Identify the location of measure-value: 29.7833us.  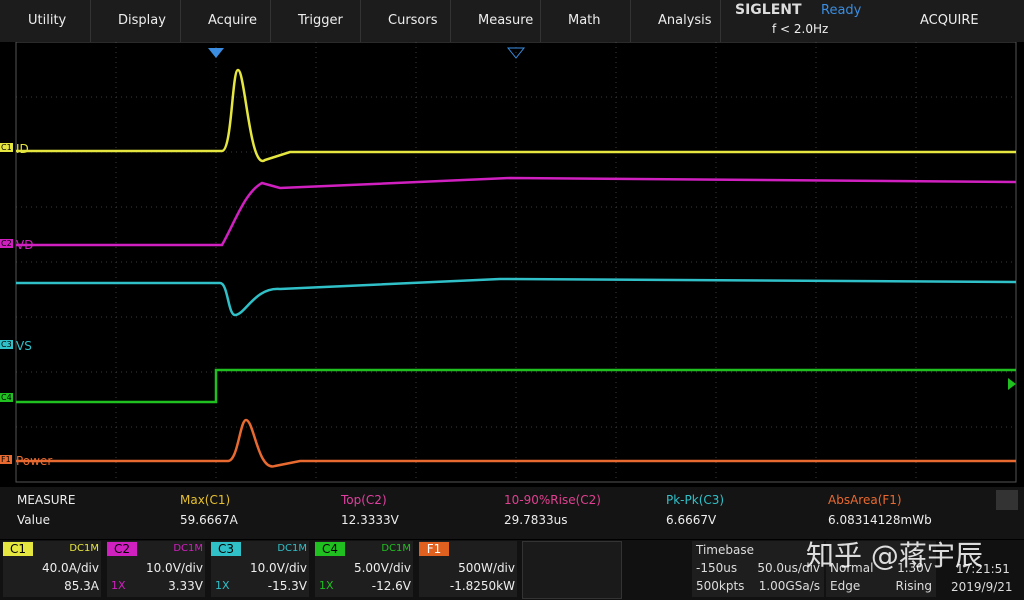
(536, 520).